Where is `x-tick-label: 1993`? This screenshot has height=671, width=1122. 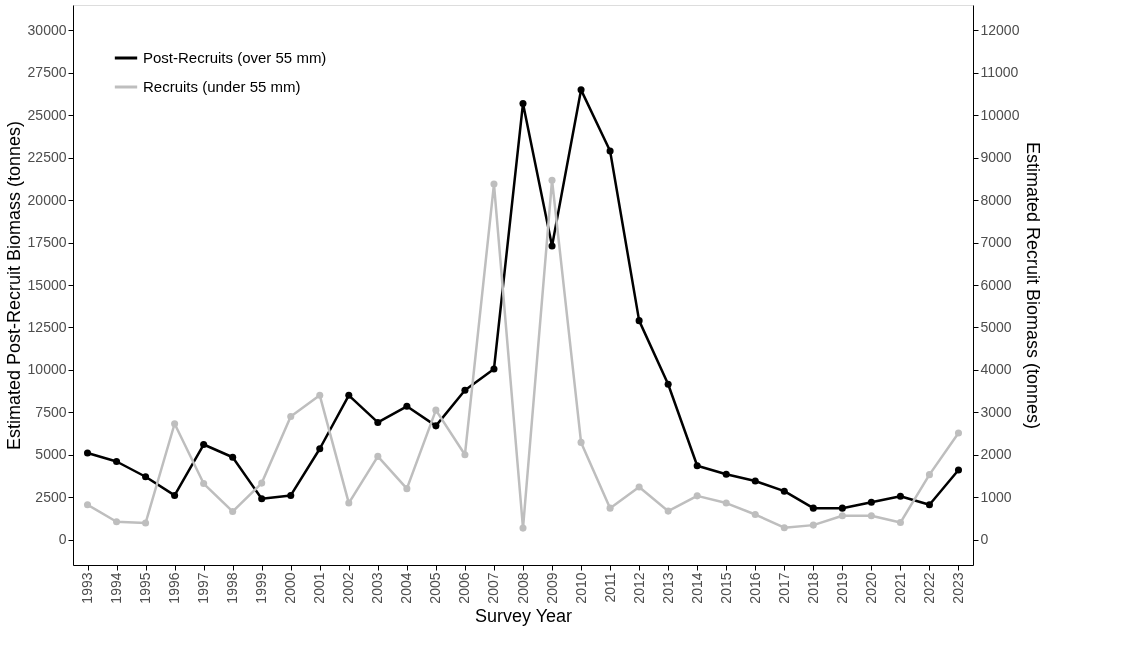 x-tick-label: 1993 is located at coordinates (87, 588).